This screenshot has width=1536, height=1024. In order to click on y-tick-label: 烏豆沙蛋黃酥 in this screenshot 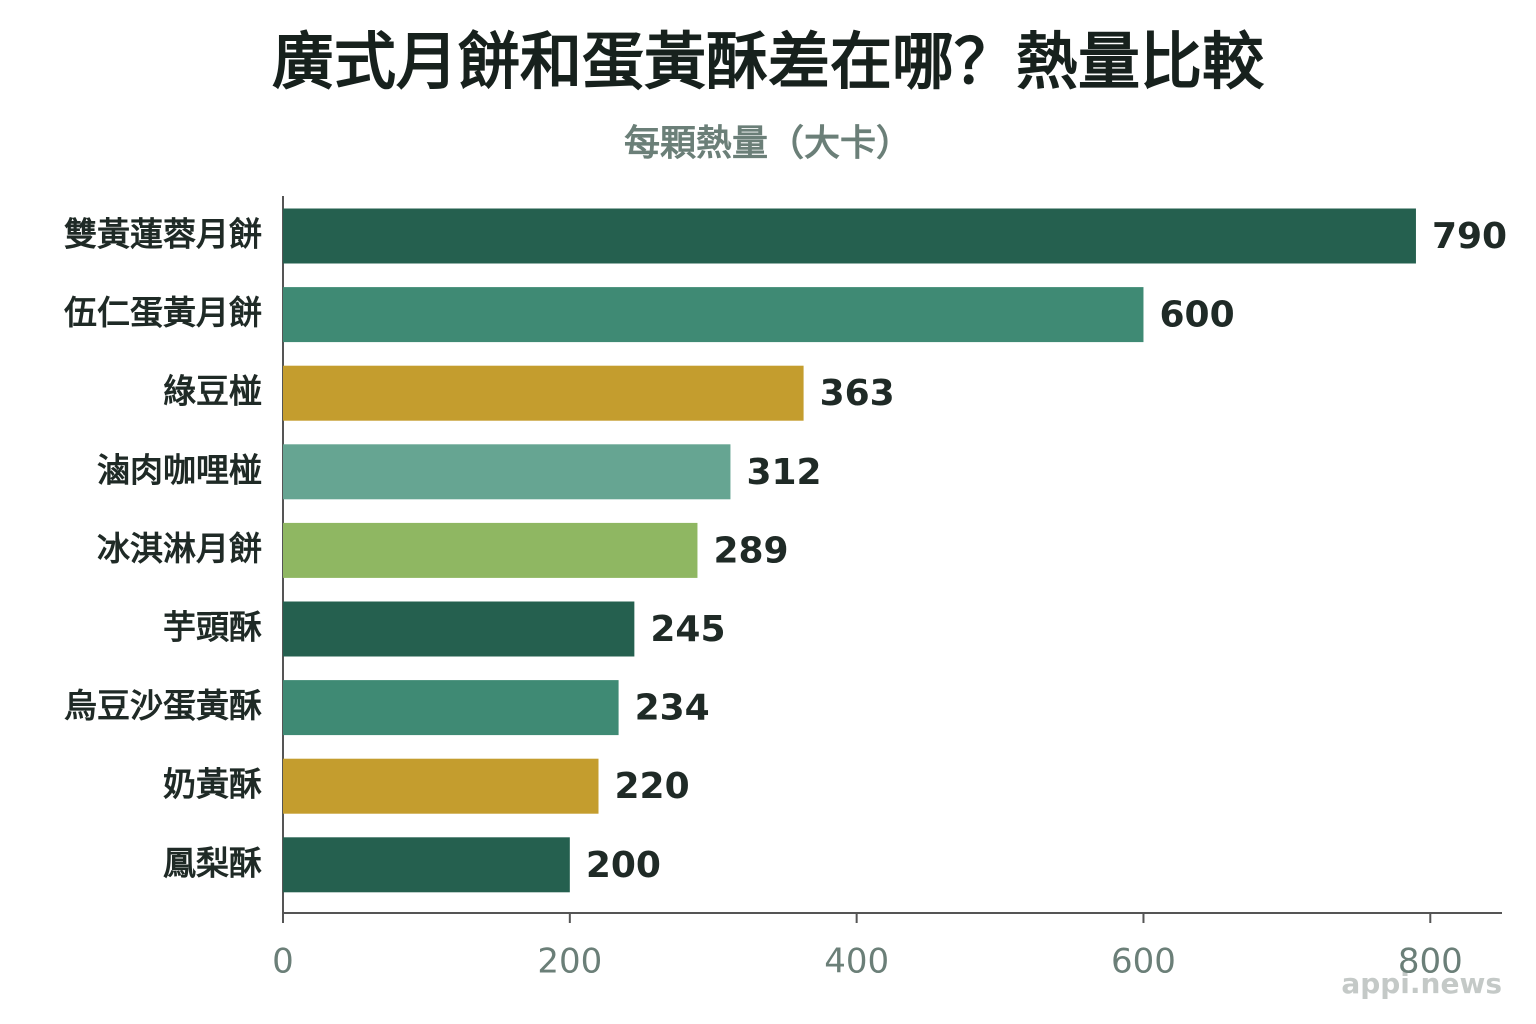, I will do `click(163, 705)`.